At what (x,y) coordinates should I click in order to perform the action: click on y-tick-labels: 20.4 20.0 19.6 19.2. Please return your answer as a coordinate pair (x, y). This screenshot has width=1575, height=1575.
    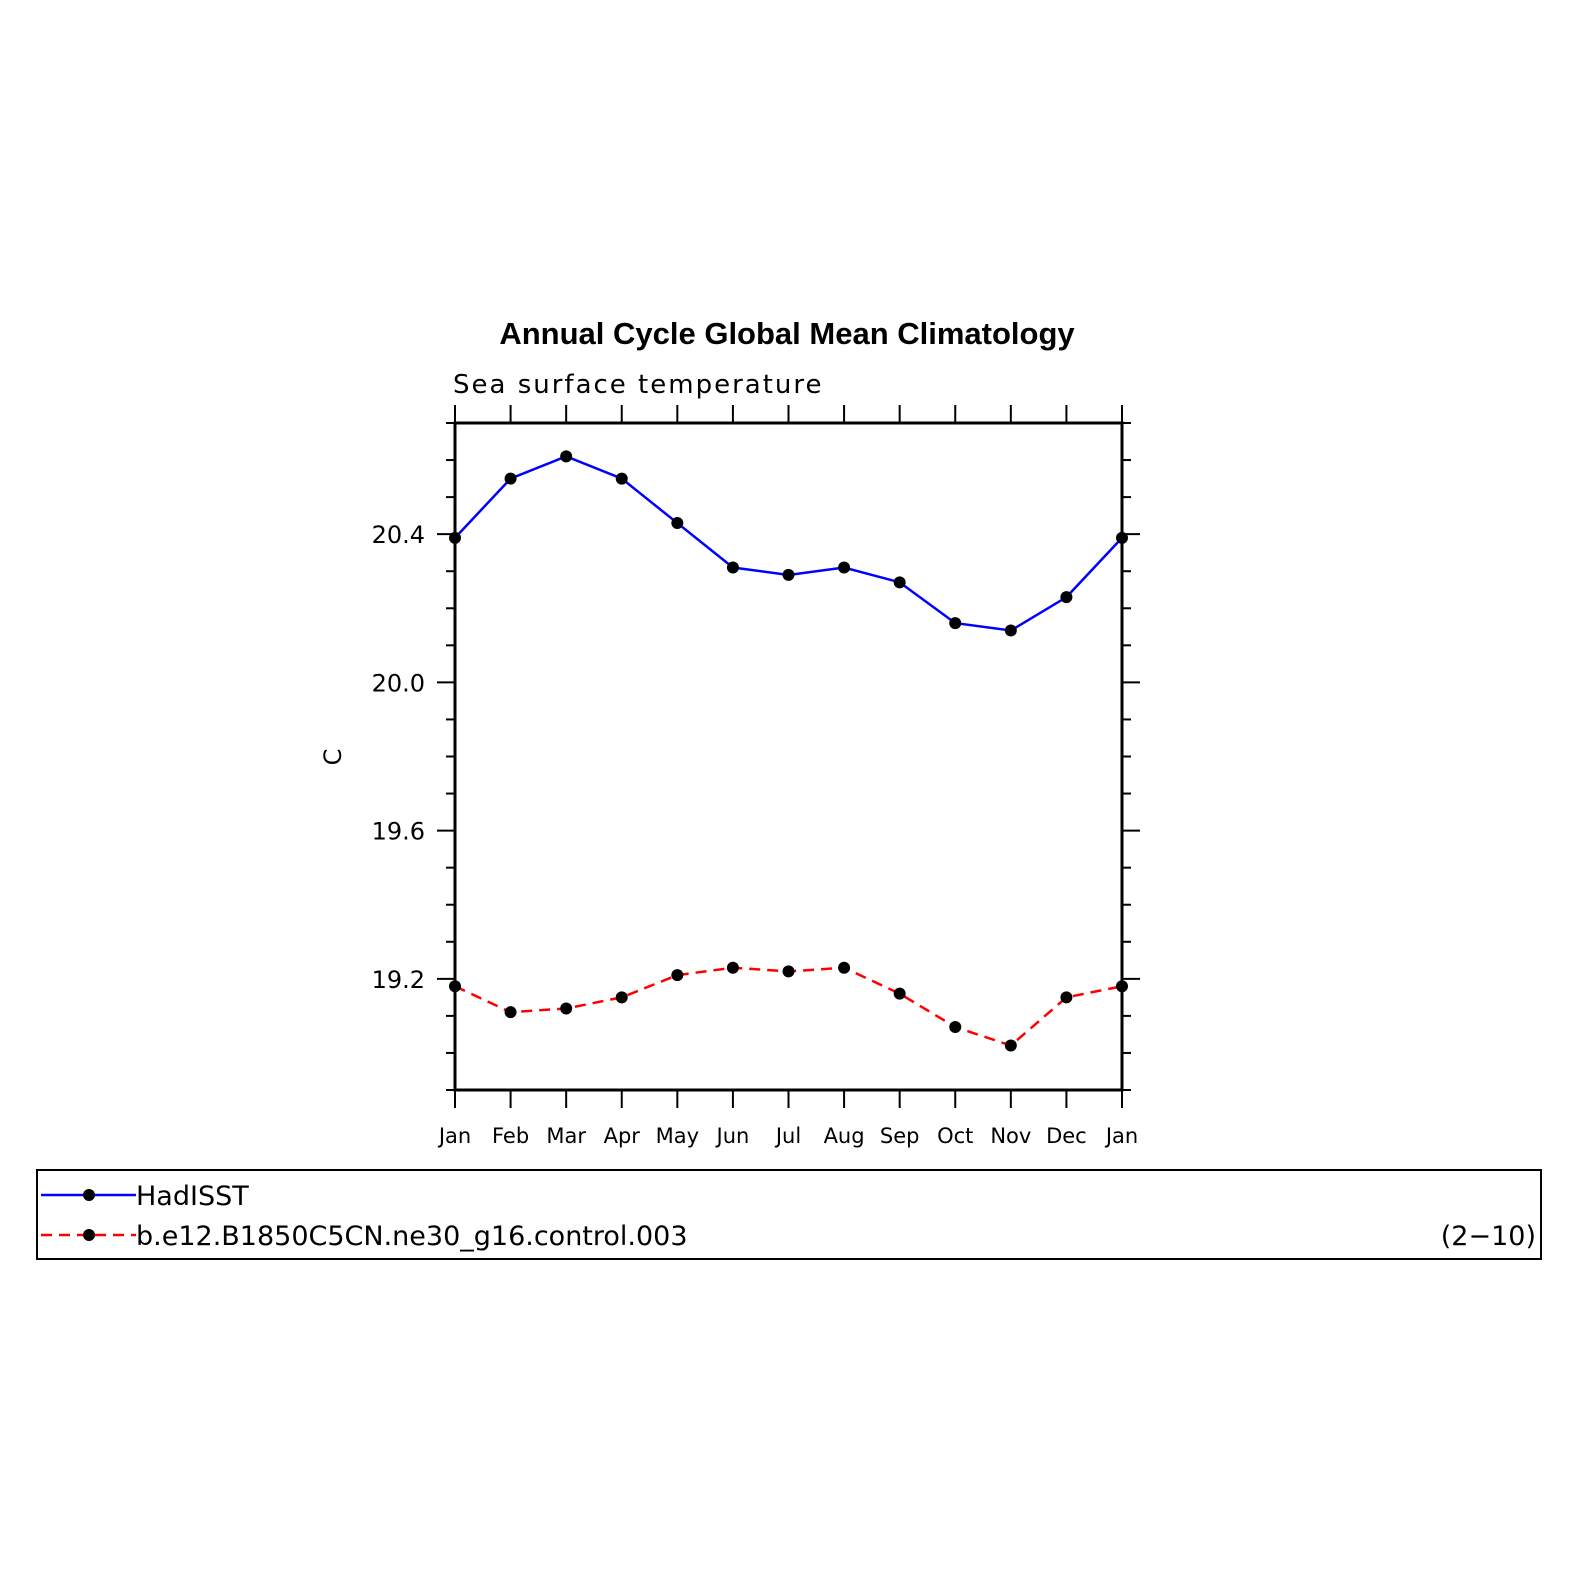
    Looking at the image, I should click on (398, 757).